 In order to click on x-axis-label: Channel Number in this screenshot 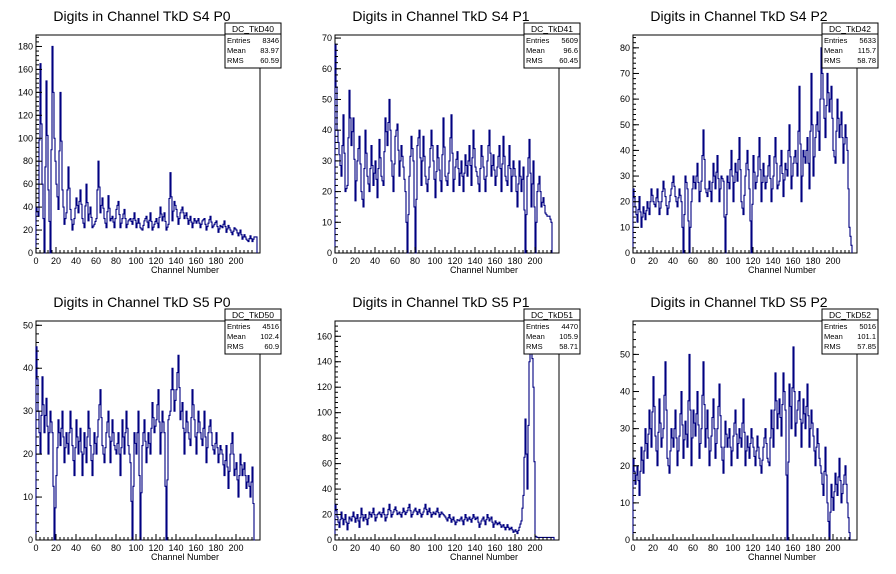, I will do `click(782, 270)`.